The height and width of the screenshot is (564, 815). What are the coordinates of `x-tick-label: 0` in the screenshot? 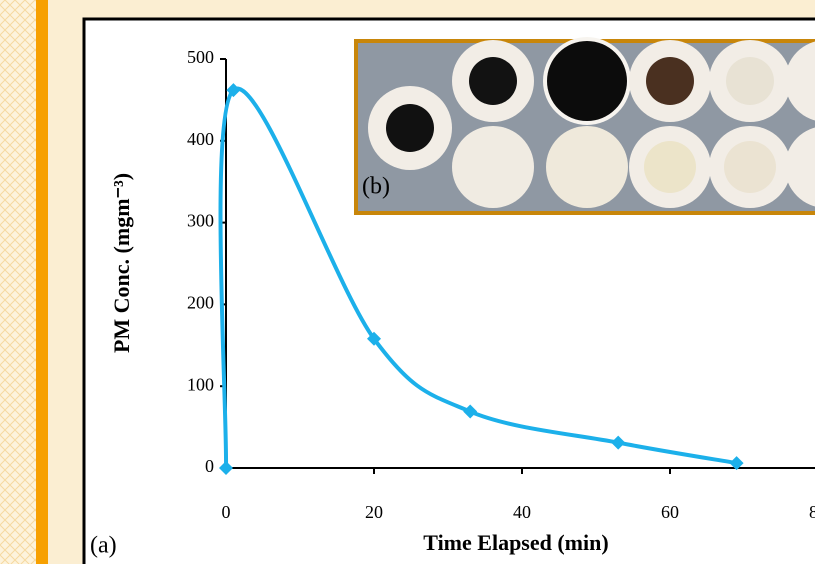 It's located at (226, 512).